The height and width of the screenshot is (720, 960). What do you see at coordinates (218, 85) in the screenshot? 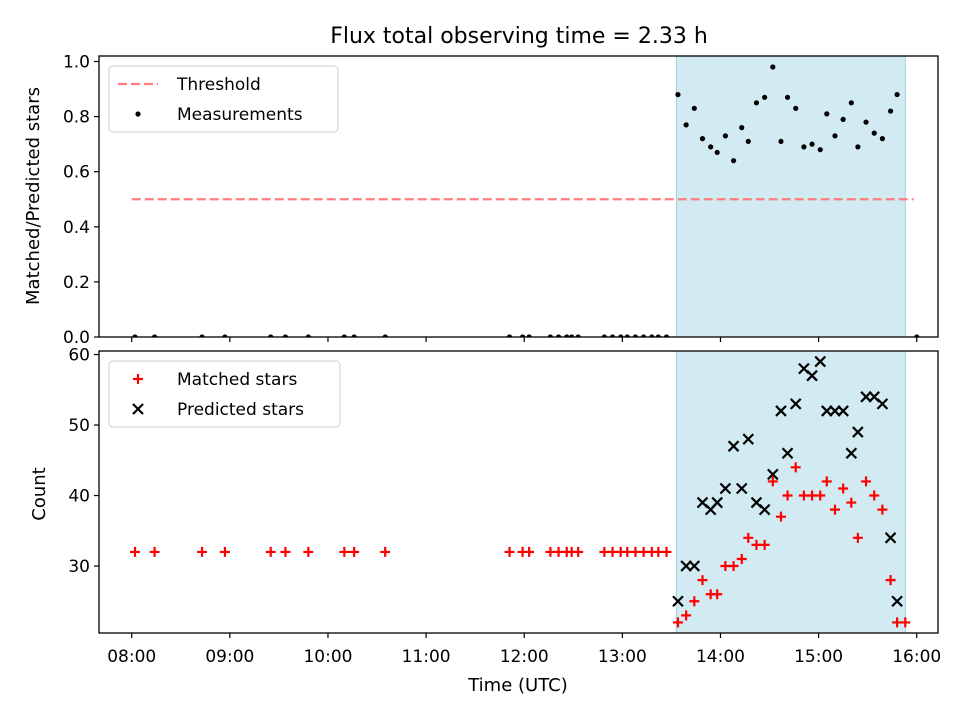
I see `legend-label: Threshold` at bounding box center [218, 85].